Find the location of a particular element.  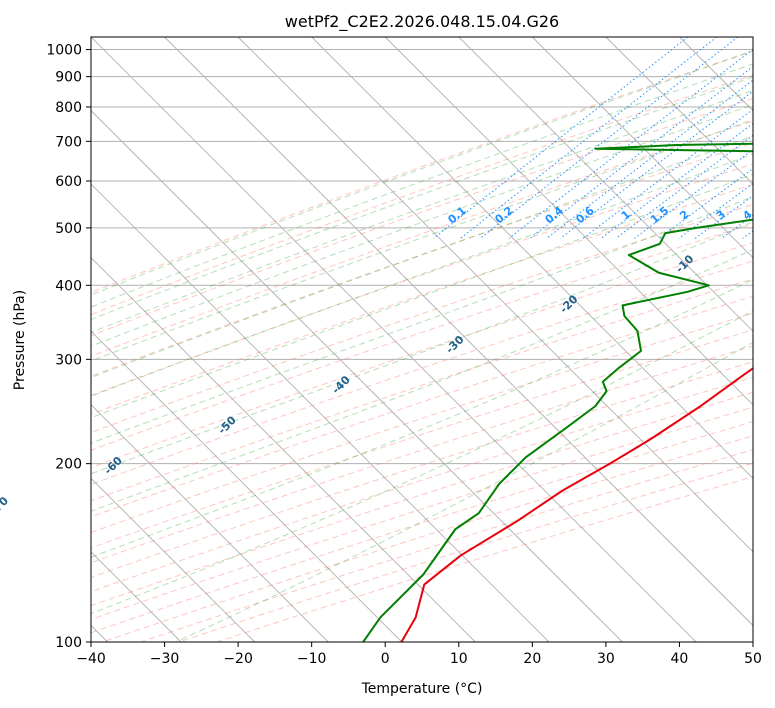

chart-title: wetPf2_C2E2.2026.048.15.04.G26 is located at coordinates (422, 22).